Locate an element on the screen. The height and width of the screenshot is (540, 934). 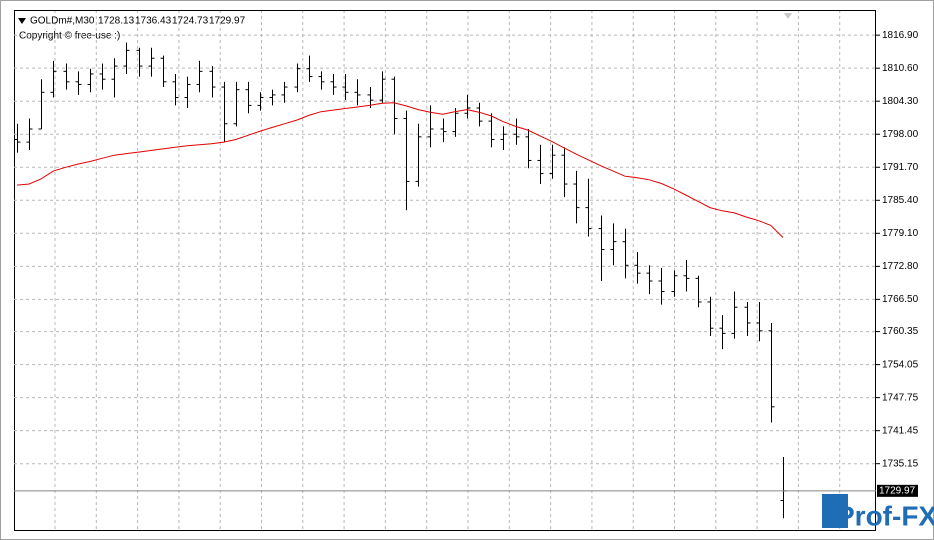
y-tick-label: 1741.45 is located at coordinates (900, 430).